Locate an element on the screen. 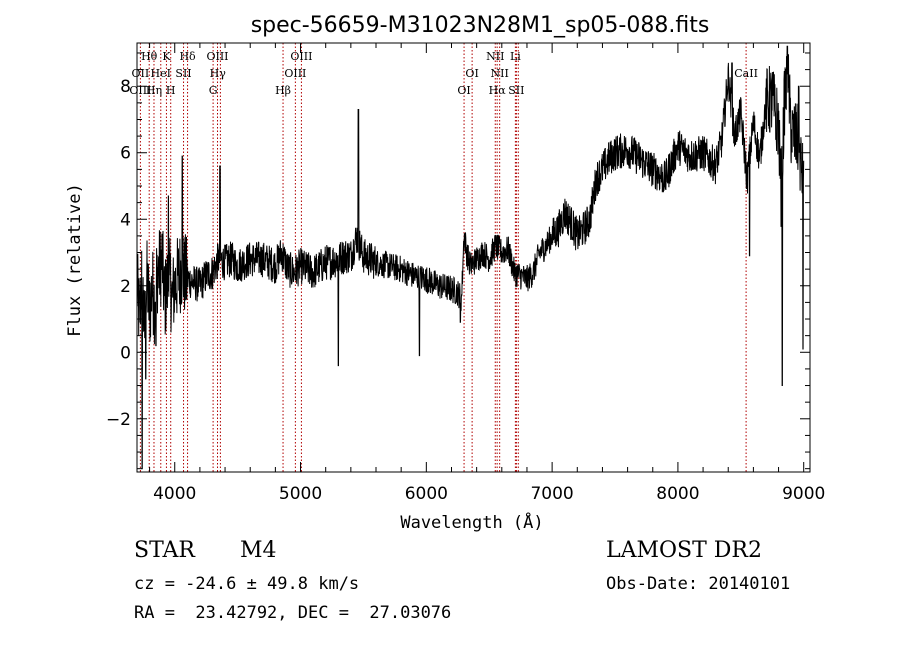  object-class: STAR is located at coordinates (164, 550).